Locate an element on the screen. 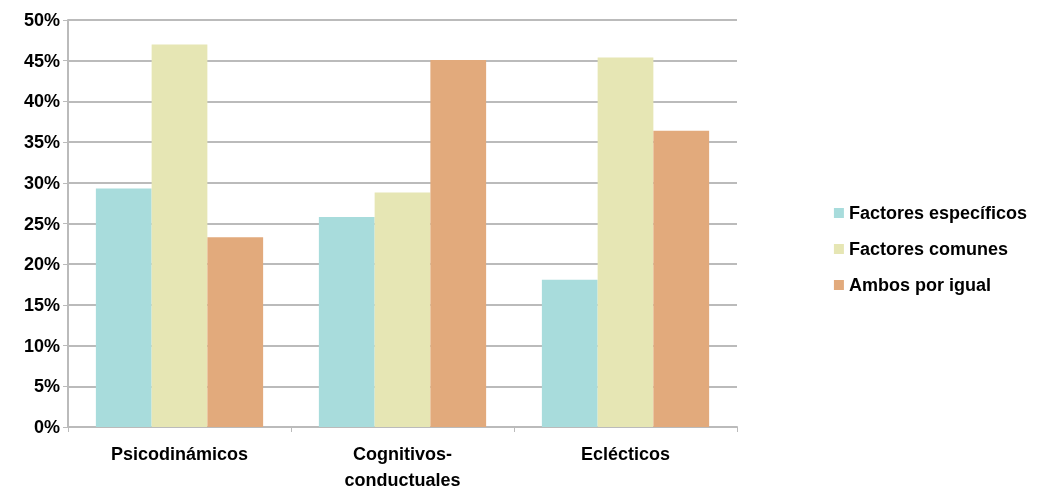 This screenshot has height=498, width=1037. x-tick-label: Eclécticos is located at coordinates (625, 454).